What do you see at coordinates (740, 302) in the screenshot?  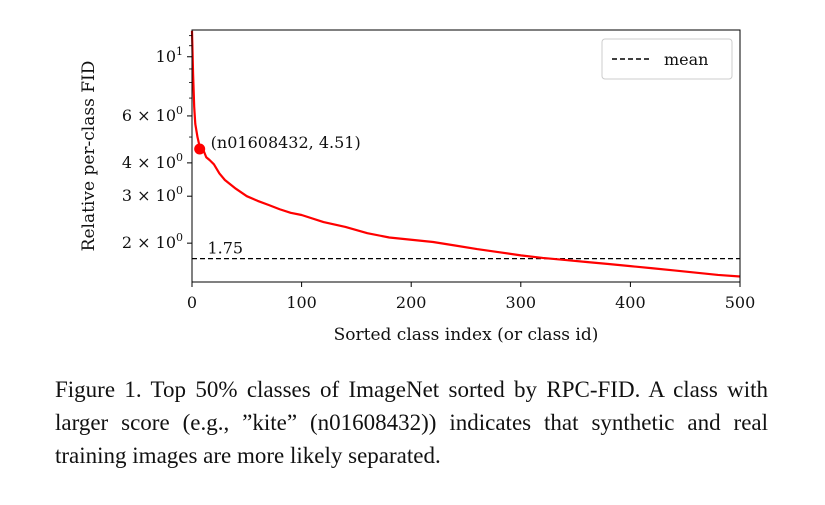 I see `x-tick-label: 500` at bounding box center [740, 302].